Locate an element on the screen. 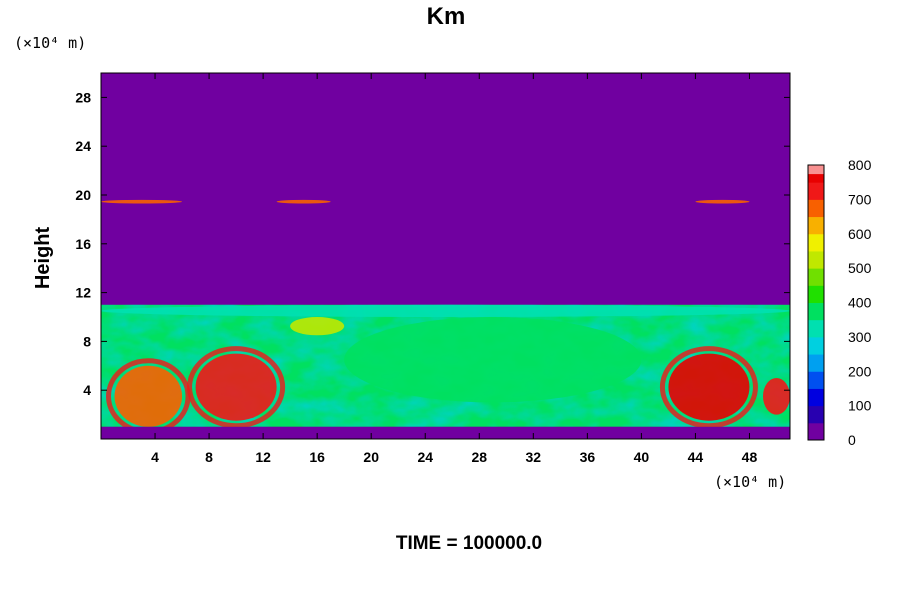 The image size is (900, 600). y-tick-label: 28 is located at coordinates (83, 97).